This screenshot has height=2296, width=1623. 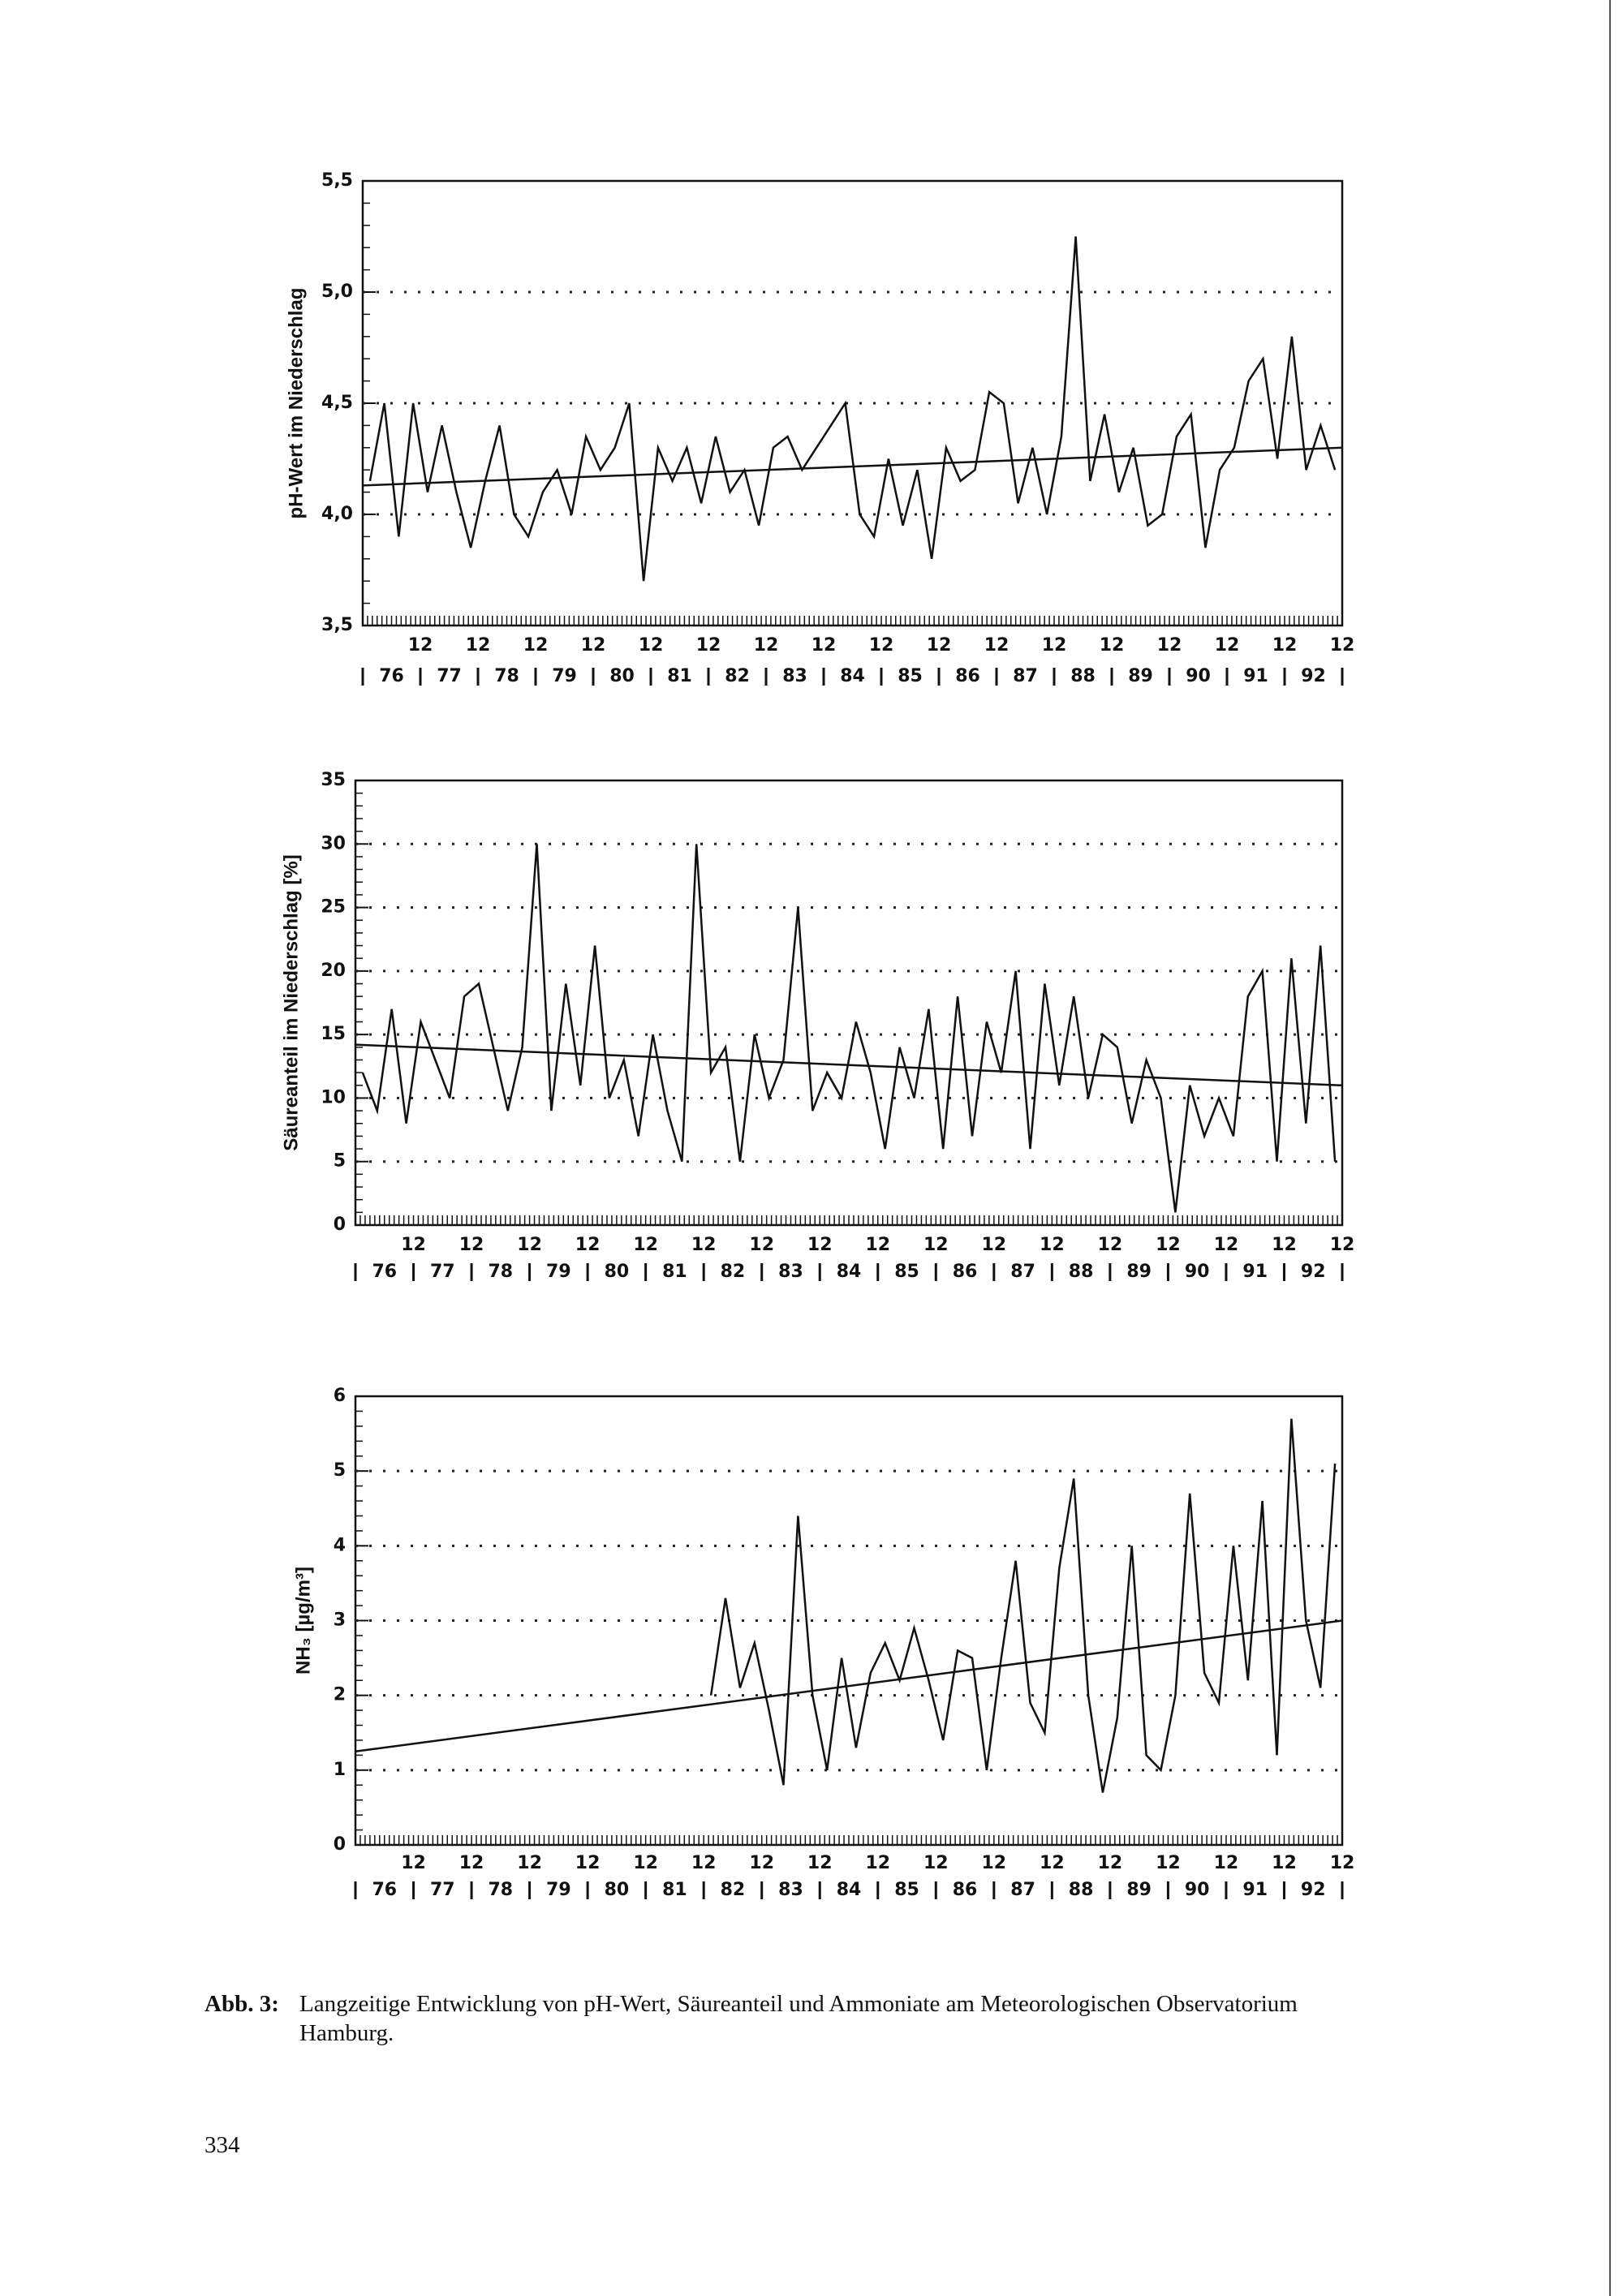 I want to click on y-tick-label: 4,0, so click(x=337, y=514).